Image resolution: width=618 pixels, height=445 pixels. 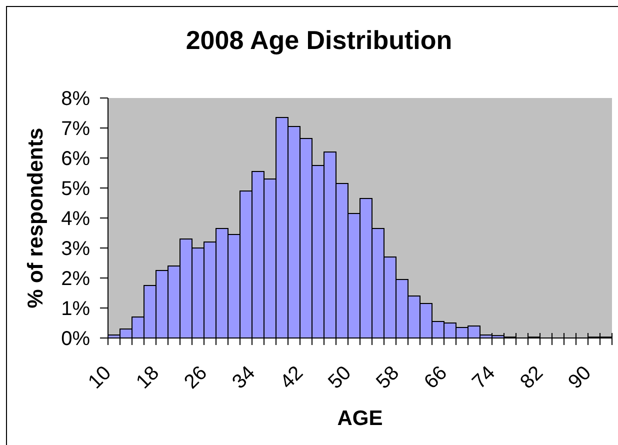 What do you see at coordinates (340, 378) in the screenshot?
I see `x-tick-label: 50` at bounding box center [340, 378].